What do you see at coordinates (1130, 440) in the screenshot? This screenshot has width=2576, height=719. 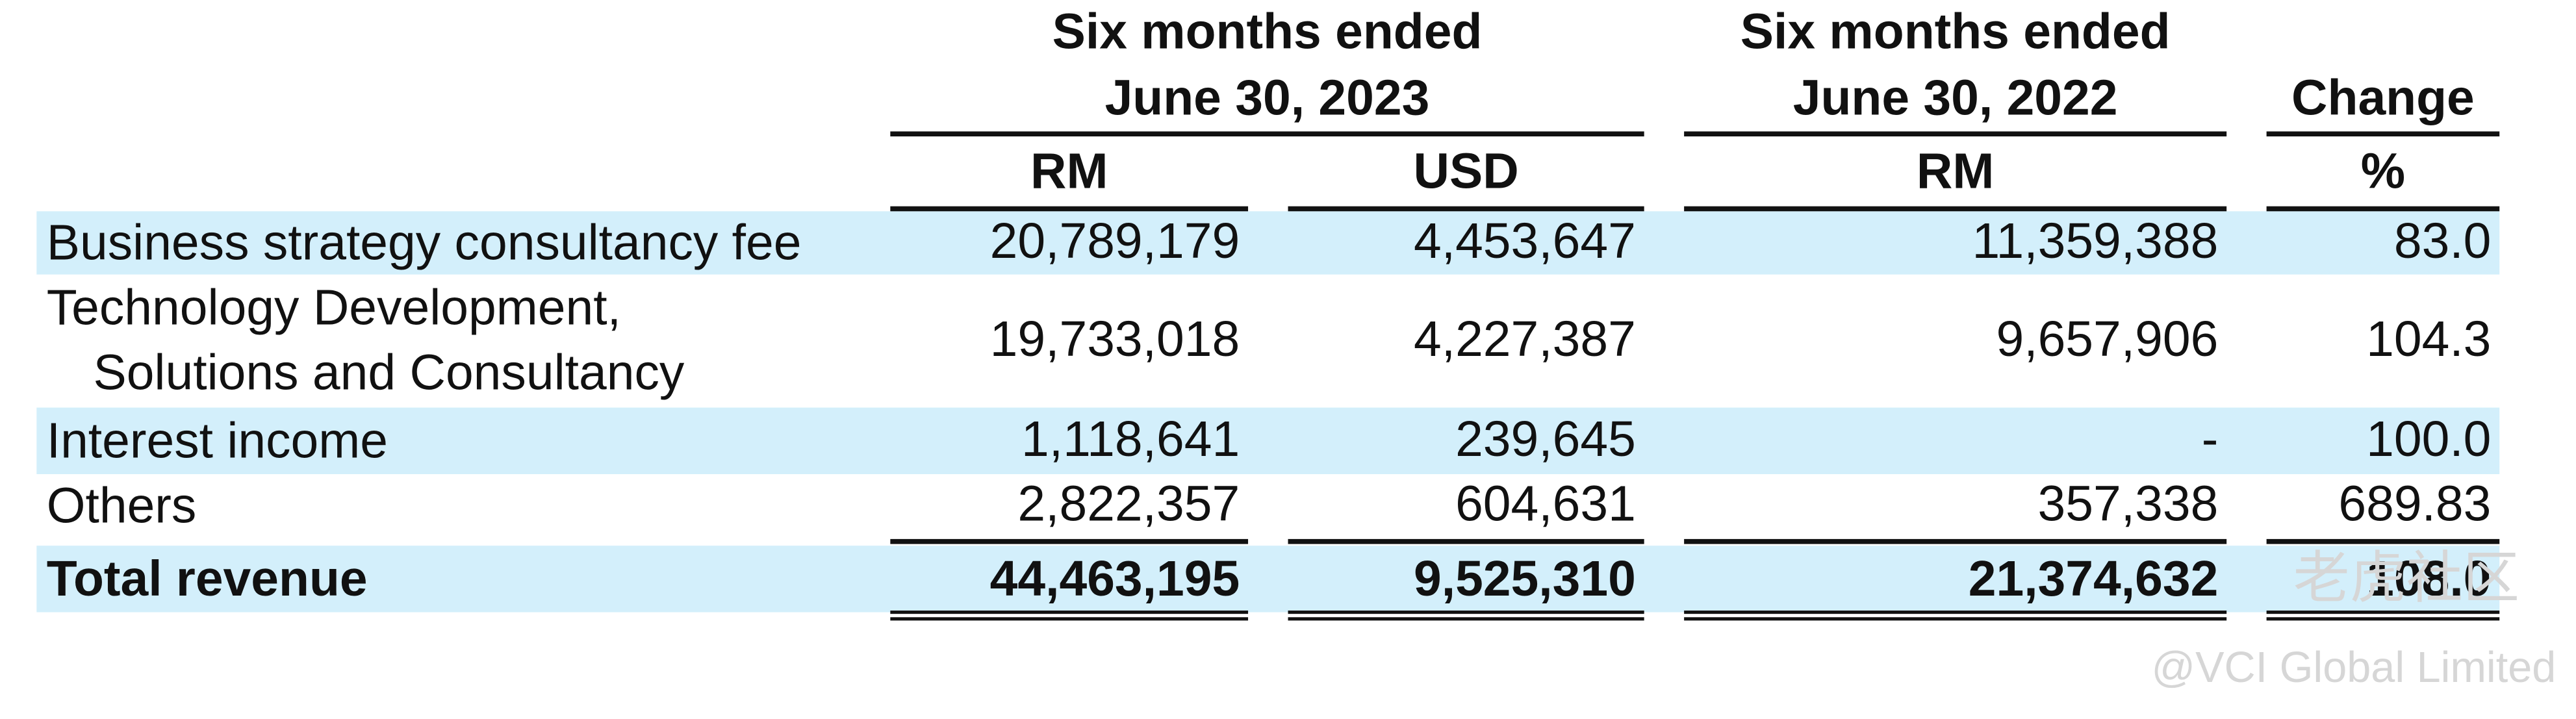 I see `cell-value: 1,118,641` at bounding box center [1130, 440].